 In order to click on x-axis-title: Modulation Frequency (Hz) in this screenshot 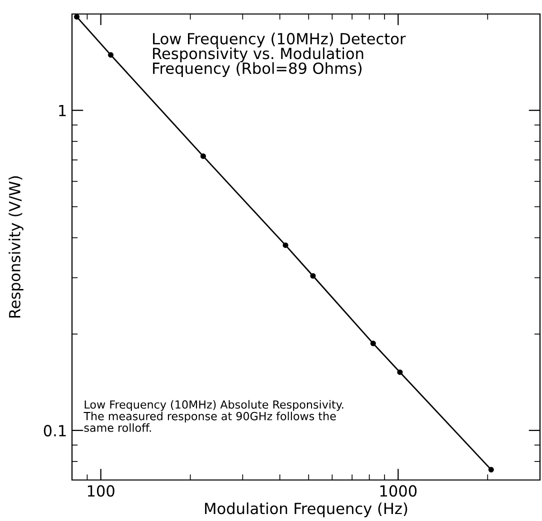, I will do `click(306, 510)`.